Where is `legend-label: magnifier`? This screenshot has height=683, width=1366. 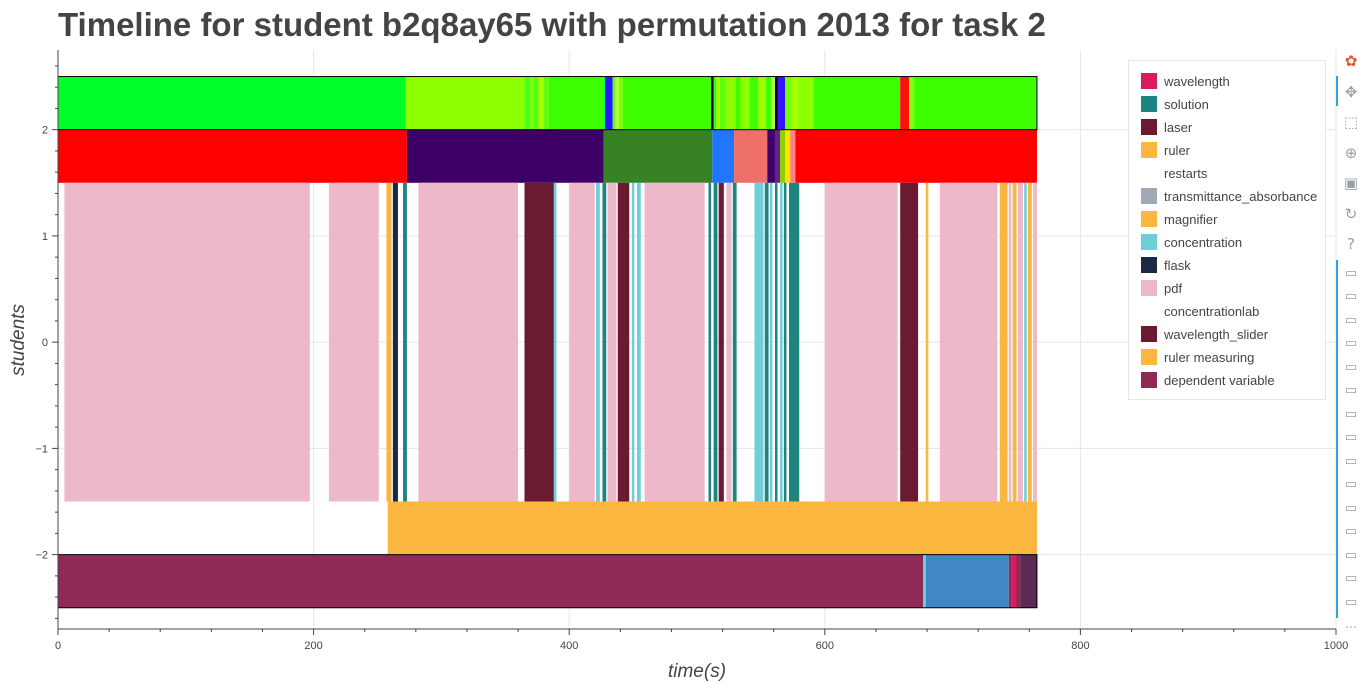
legend-label: magnifier is located at coordinates (1191, 219).